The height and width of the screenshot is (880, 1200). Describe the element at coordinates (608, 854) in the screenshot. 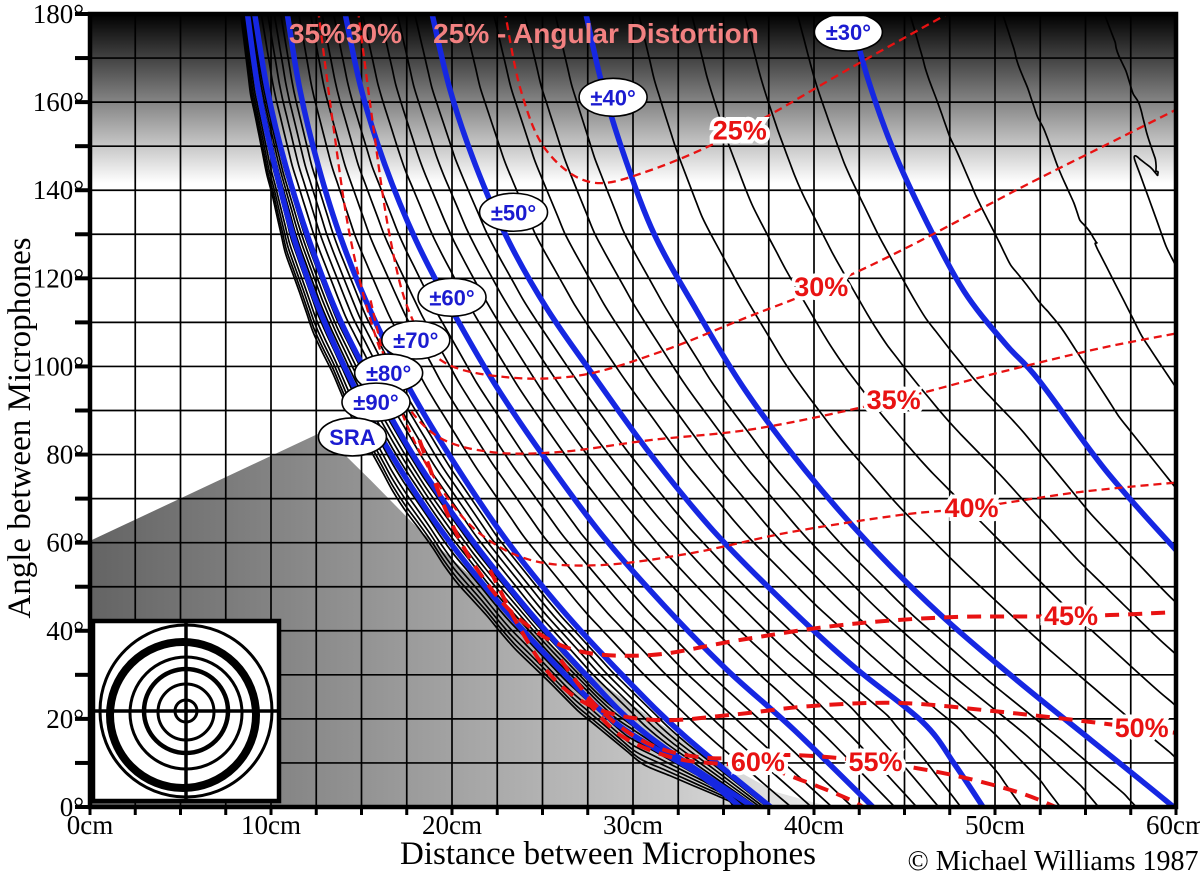

I see `x-axis-title: Distance between Microphones` at that location.